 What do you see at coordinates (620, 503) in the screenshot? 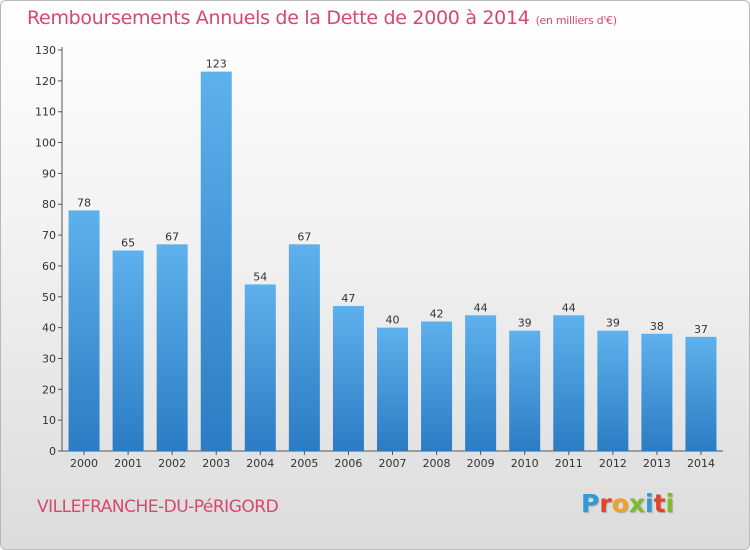
I see `logo-letter: o` at bounding box center [620, 503].